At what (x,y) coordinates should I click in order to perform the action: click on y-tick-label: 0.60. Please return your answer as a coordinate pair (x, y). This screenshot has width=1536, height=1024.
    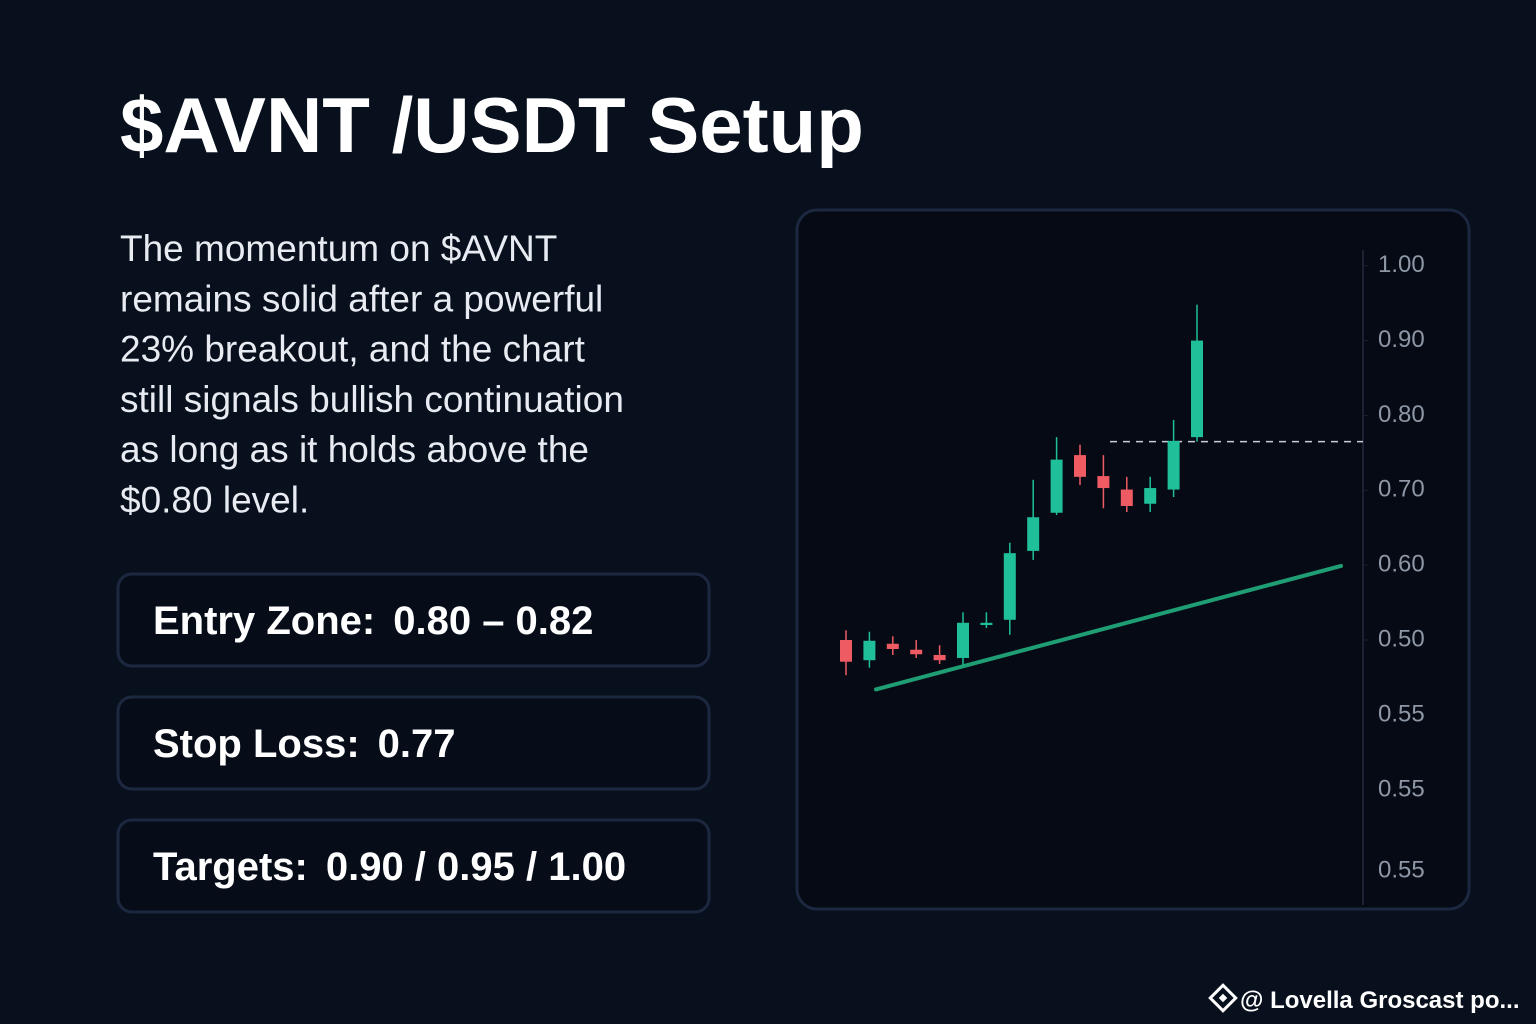
    Looking at the image, I should click on (1401, 563).